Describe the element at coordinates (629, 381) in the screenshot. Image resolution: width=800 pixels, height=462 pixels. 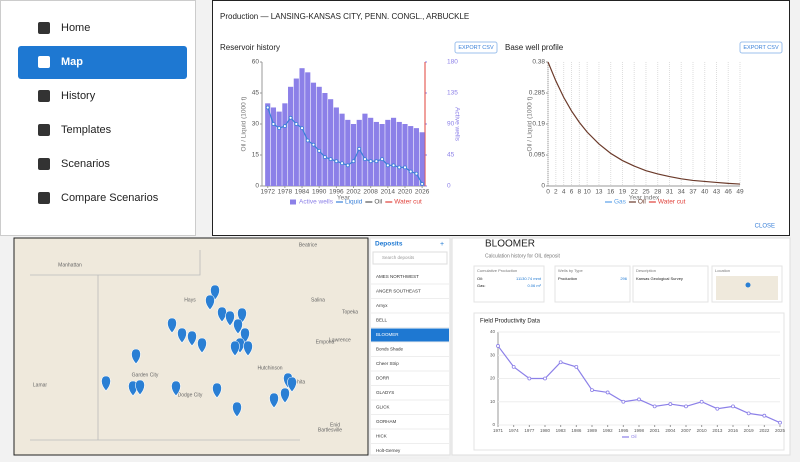
I see `chart-card` at that location.